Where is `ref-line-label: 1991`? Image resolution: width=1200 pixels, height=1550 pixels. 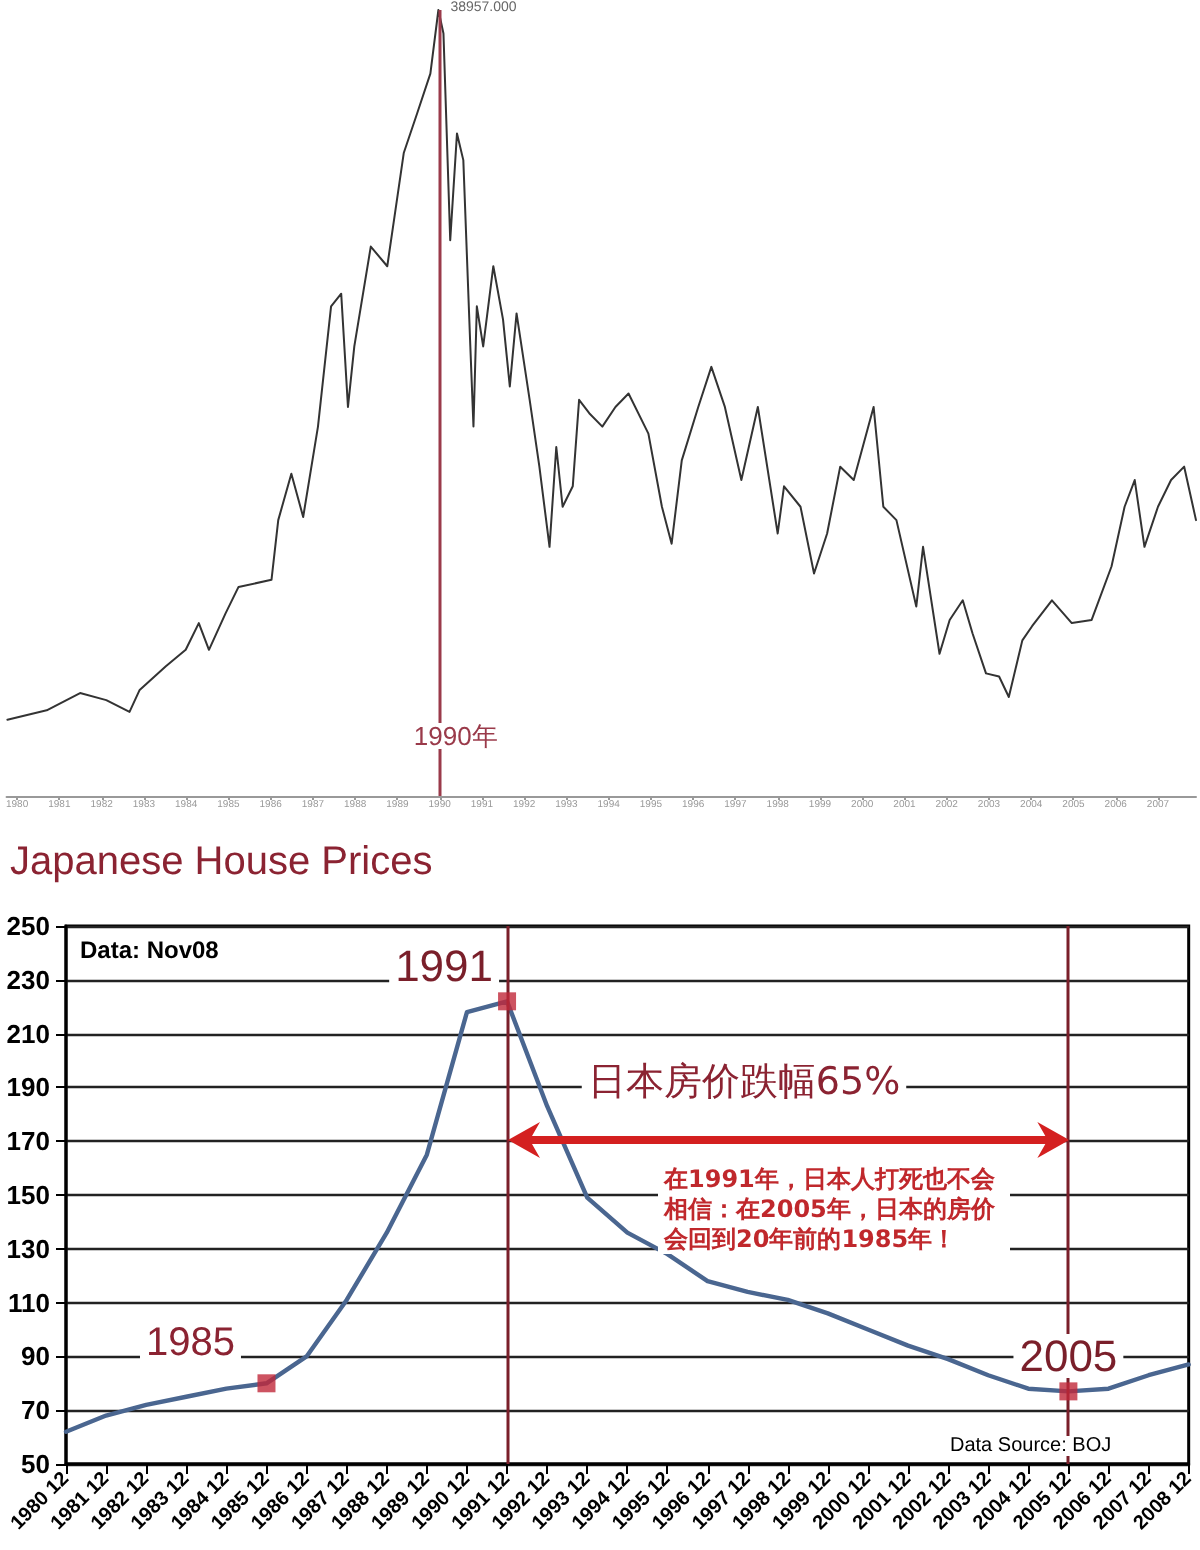 ref-line-label: 1991 is located at coordinates (444, 966).